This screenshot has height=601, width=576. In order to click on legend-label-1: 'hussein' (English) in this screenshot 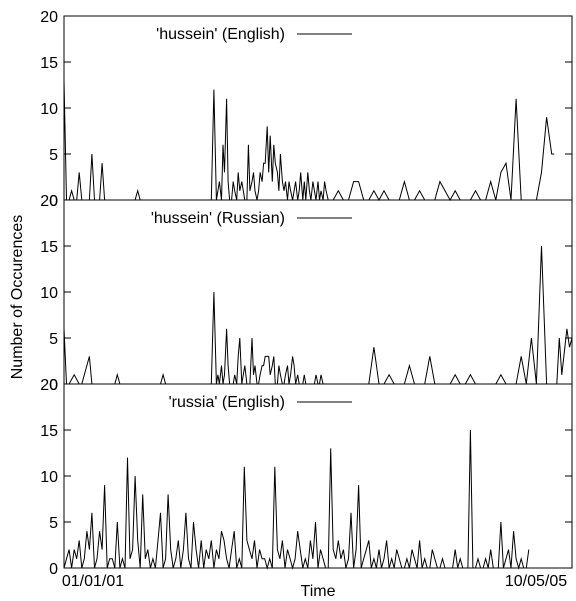, I will do `click(220, 34)`.